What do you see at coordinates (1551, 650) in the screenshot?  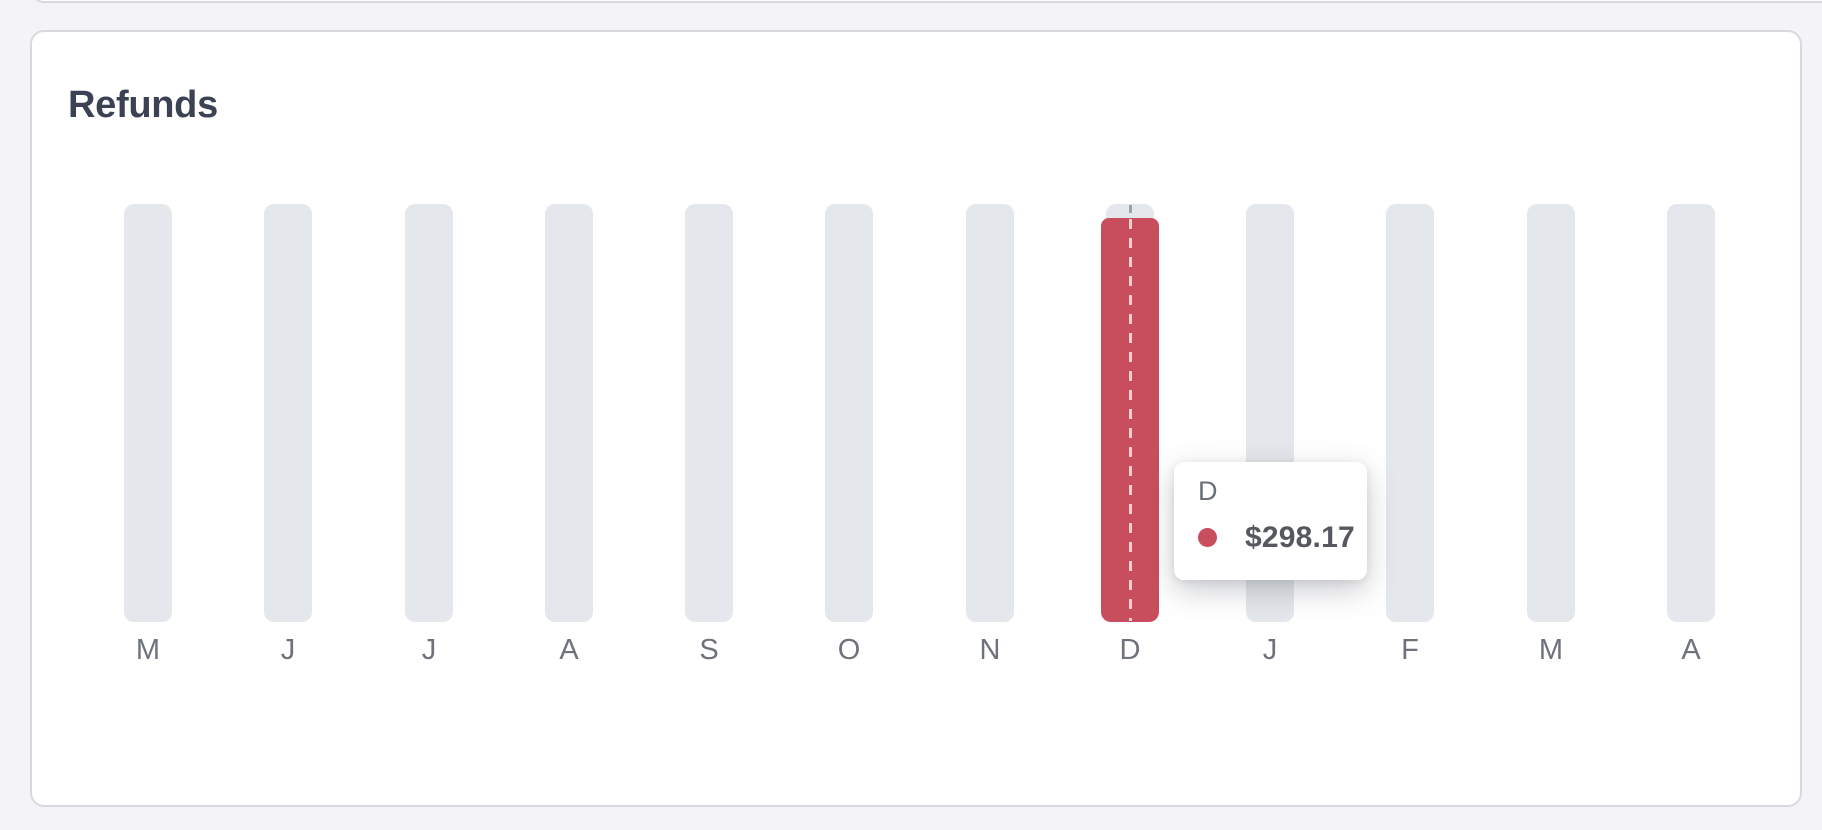 I see `x-axis-label-10: M` at bounding box center [1551, 650].